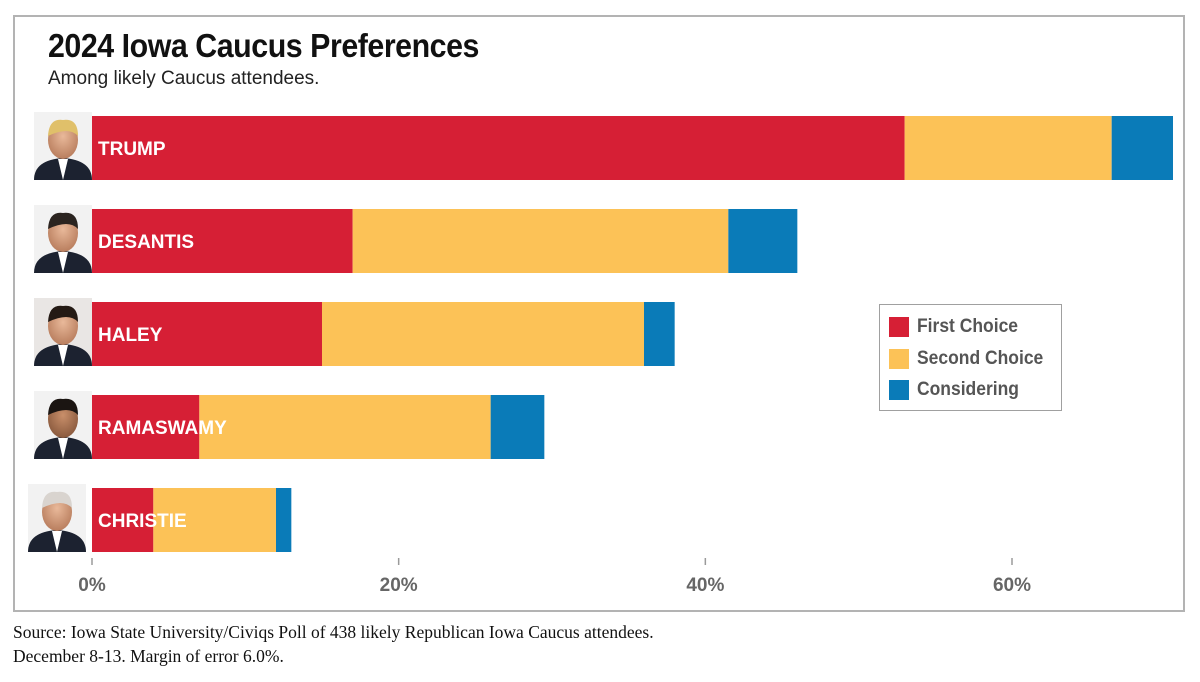 This screenshot has width=1200, height=682. I want to click on candidate-photos, so click(60, 332).